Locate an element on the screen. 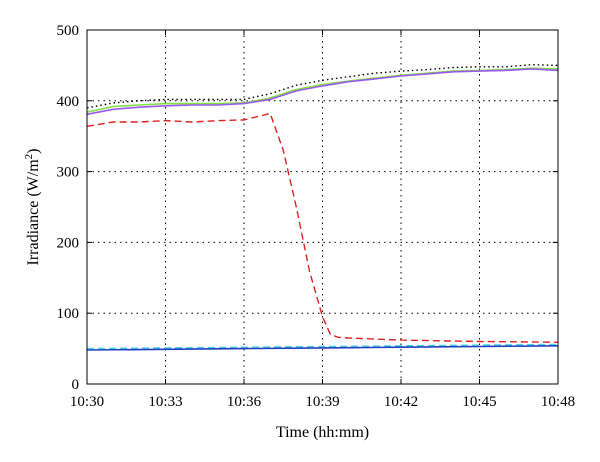  y-tick-label: 400 is located at coordinates (68, 102).